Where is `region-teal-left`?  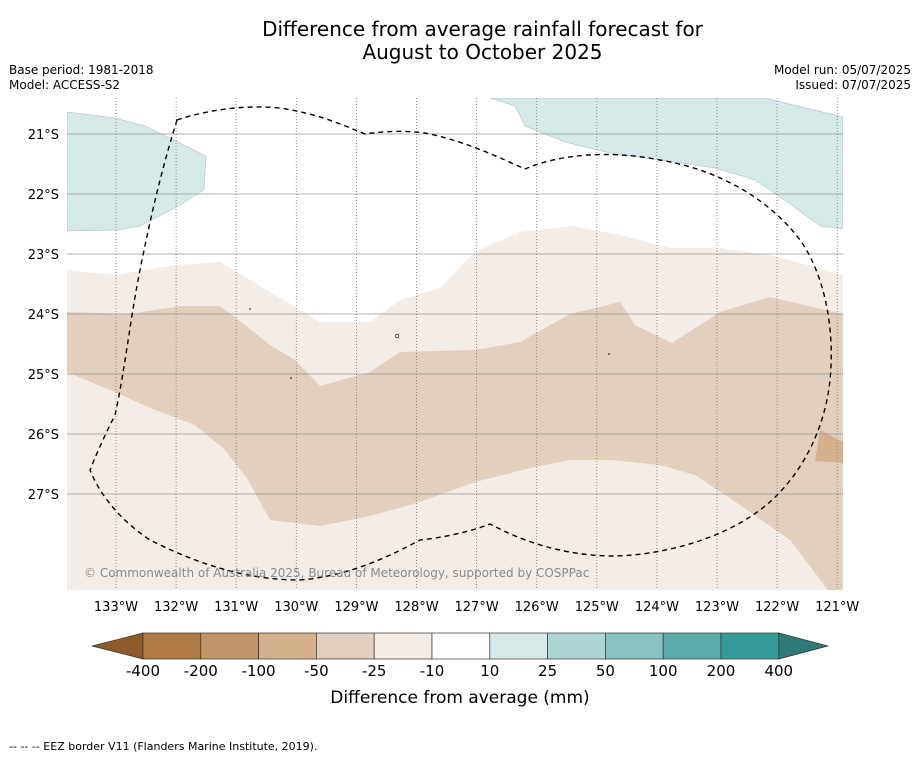
region-teal-left is located at coordinates (137, 171).